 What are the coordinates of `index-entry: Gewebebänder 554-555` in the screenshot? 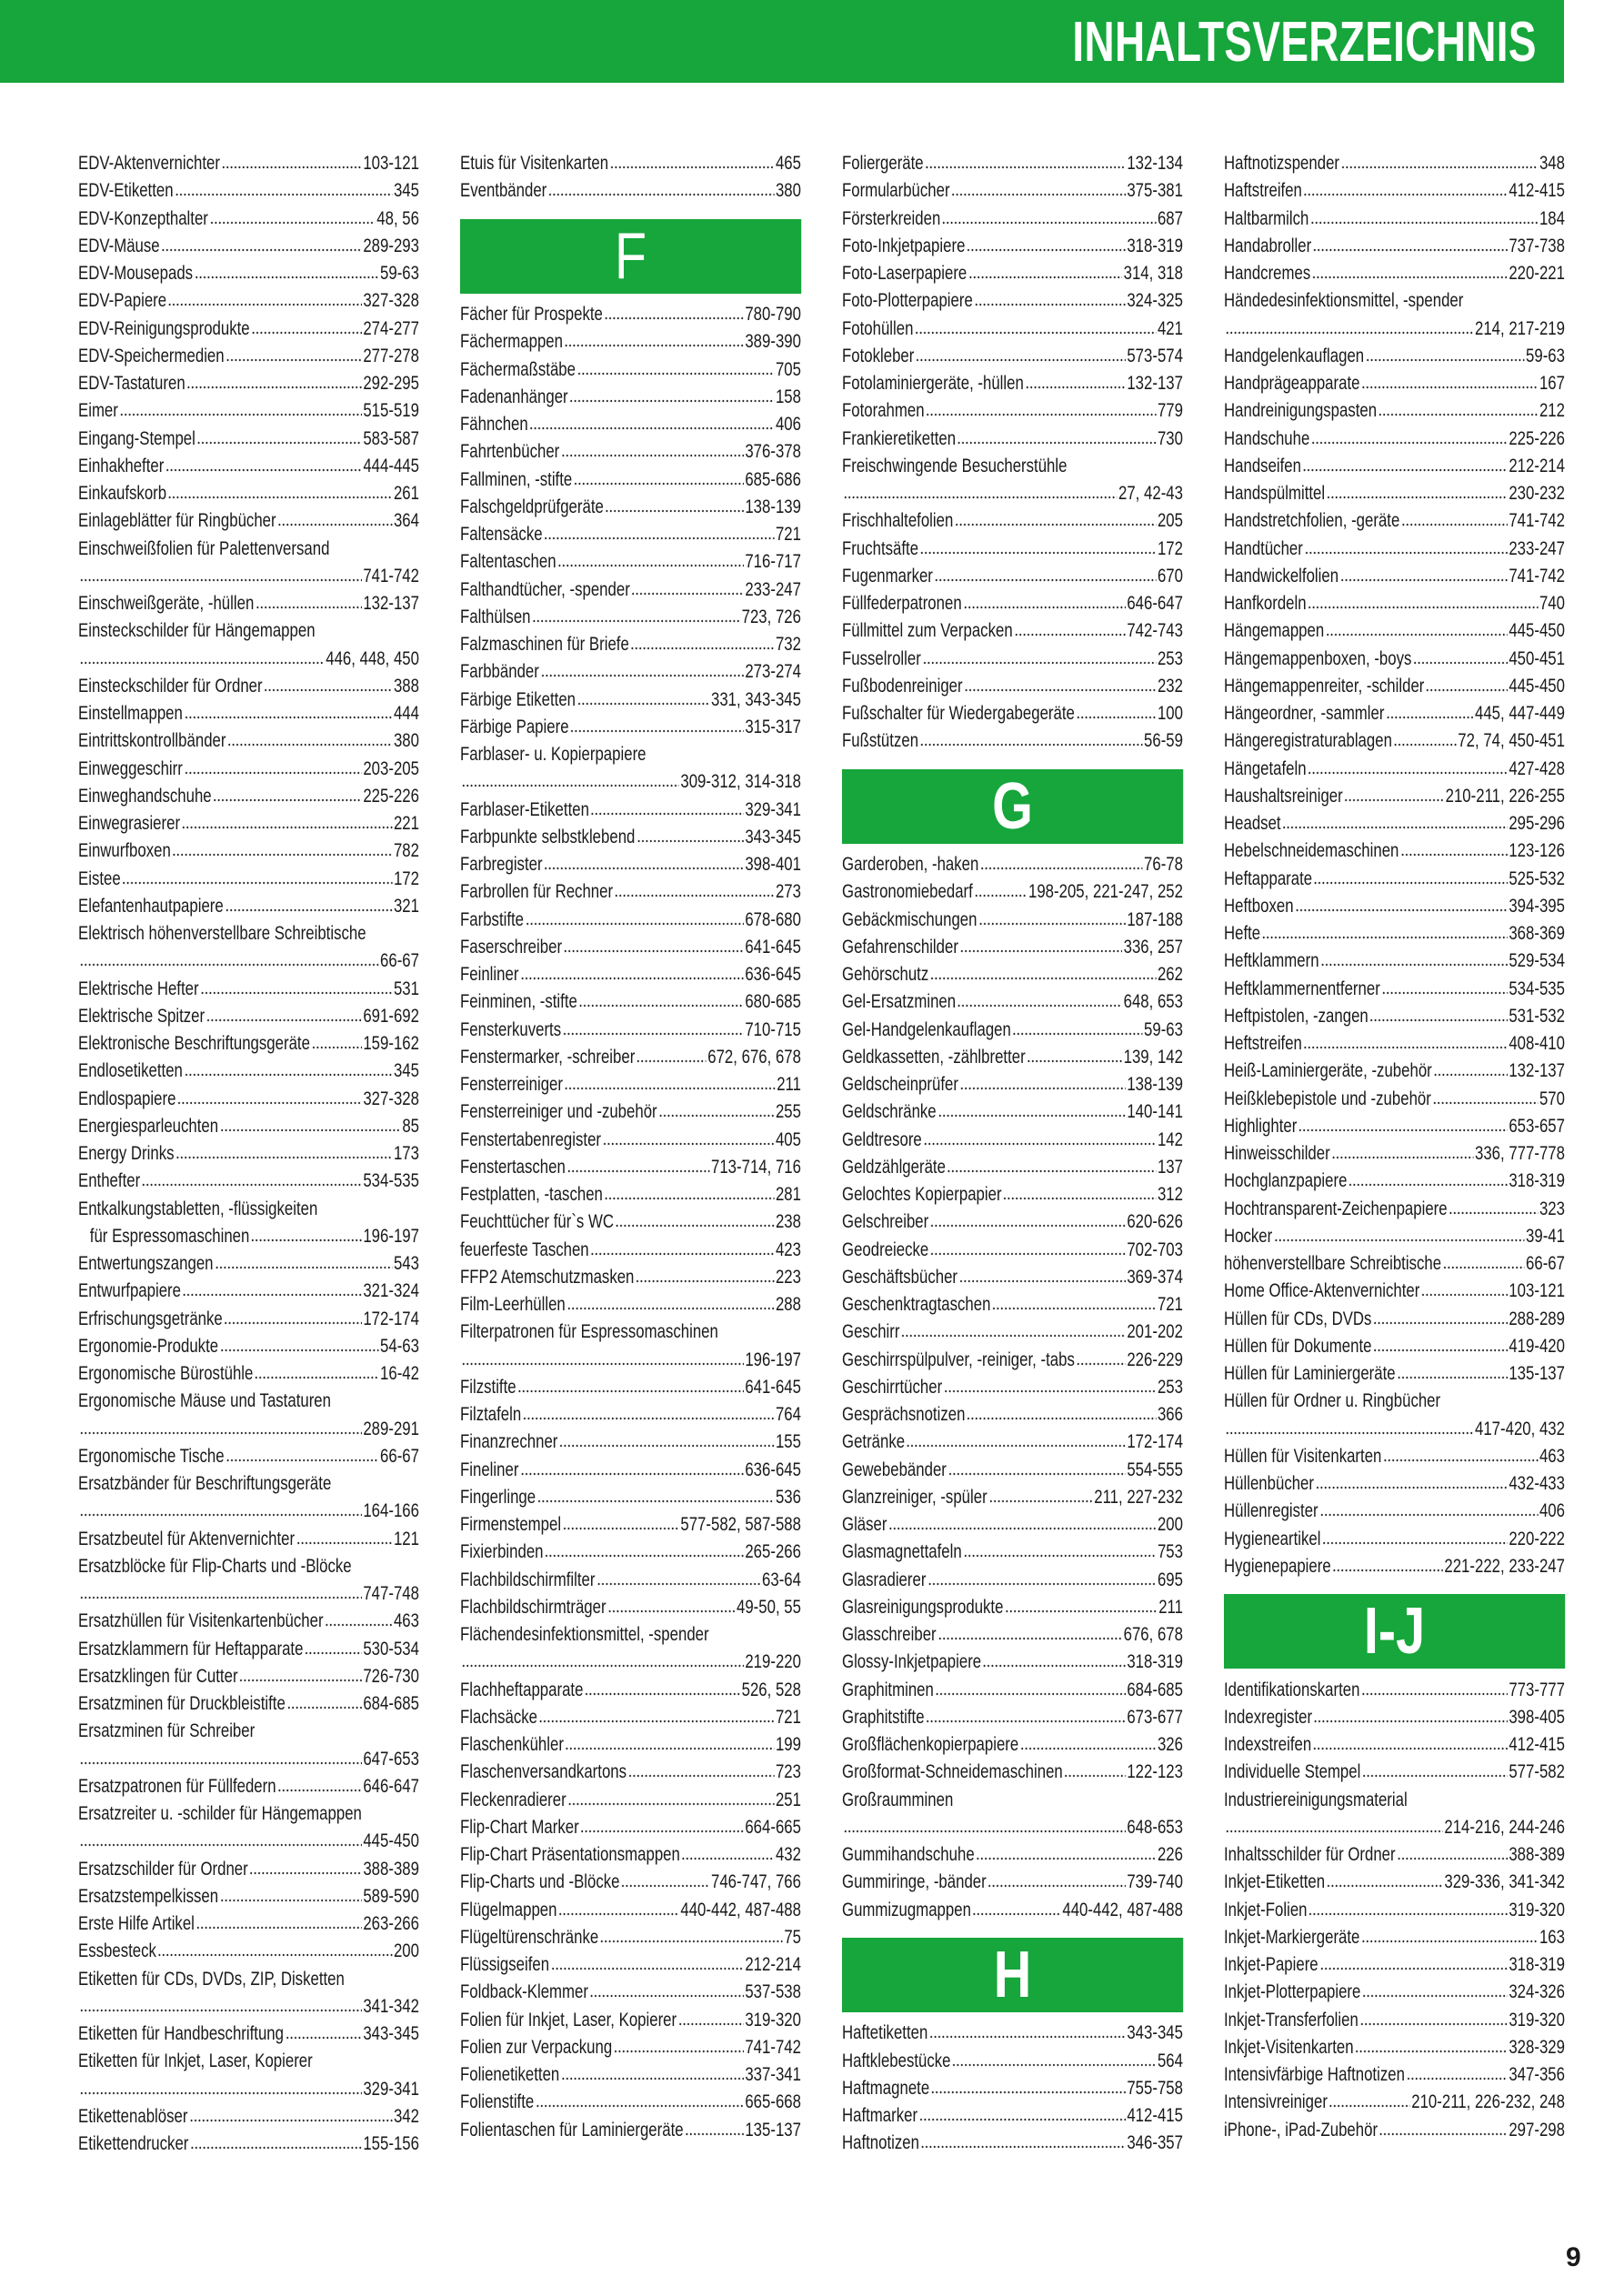 It's located at (1012, 1471).